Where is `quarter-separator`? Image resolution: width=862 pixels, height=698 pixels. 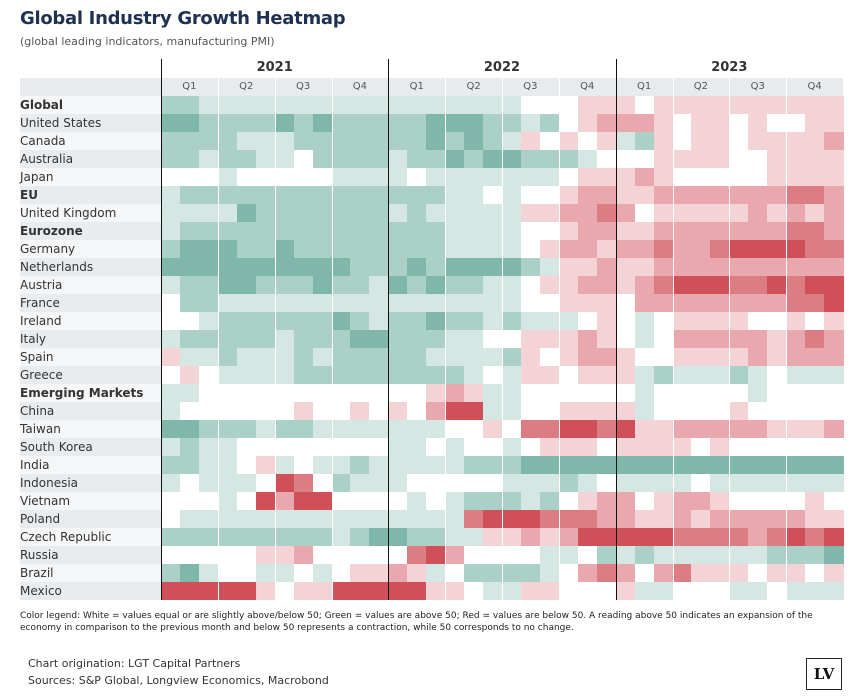
quarter-separator is located at coordinates (787, 339).